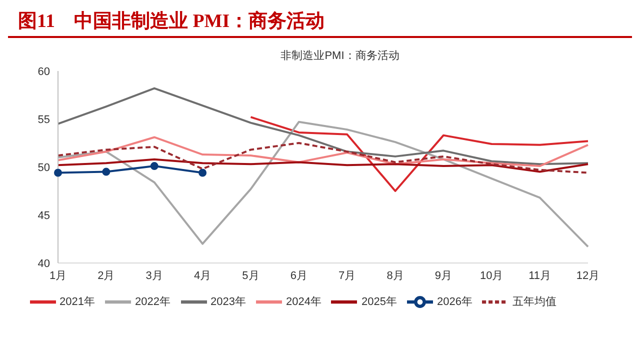 The width and height of the screenshot is (640, 345). I want to click on x-tick-label: 10月, so click(492, 276).